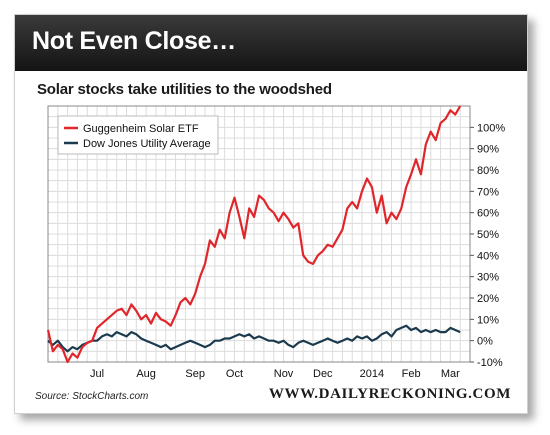 This screenshot has width=550, height=435. What do you see at coordinates (195, 374) in the screenshot?
I see `x-tick-label: Sep` at bounding box center [195, 374].